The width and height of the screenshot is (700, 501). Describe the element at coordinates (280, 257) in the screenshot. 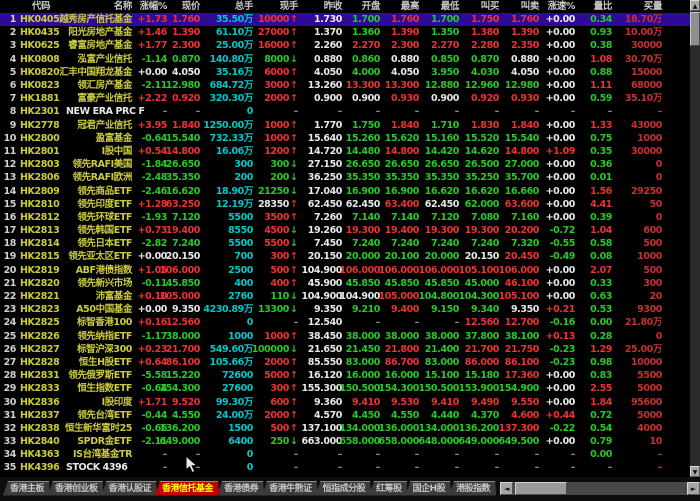

I see `current-volume-value: 300` at that location.